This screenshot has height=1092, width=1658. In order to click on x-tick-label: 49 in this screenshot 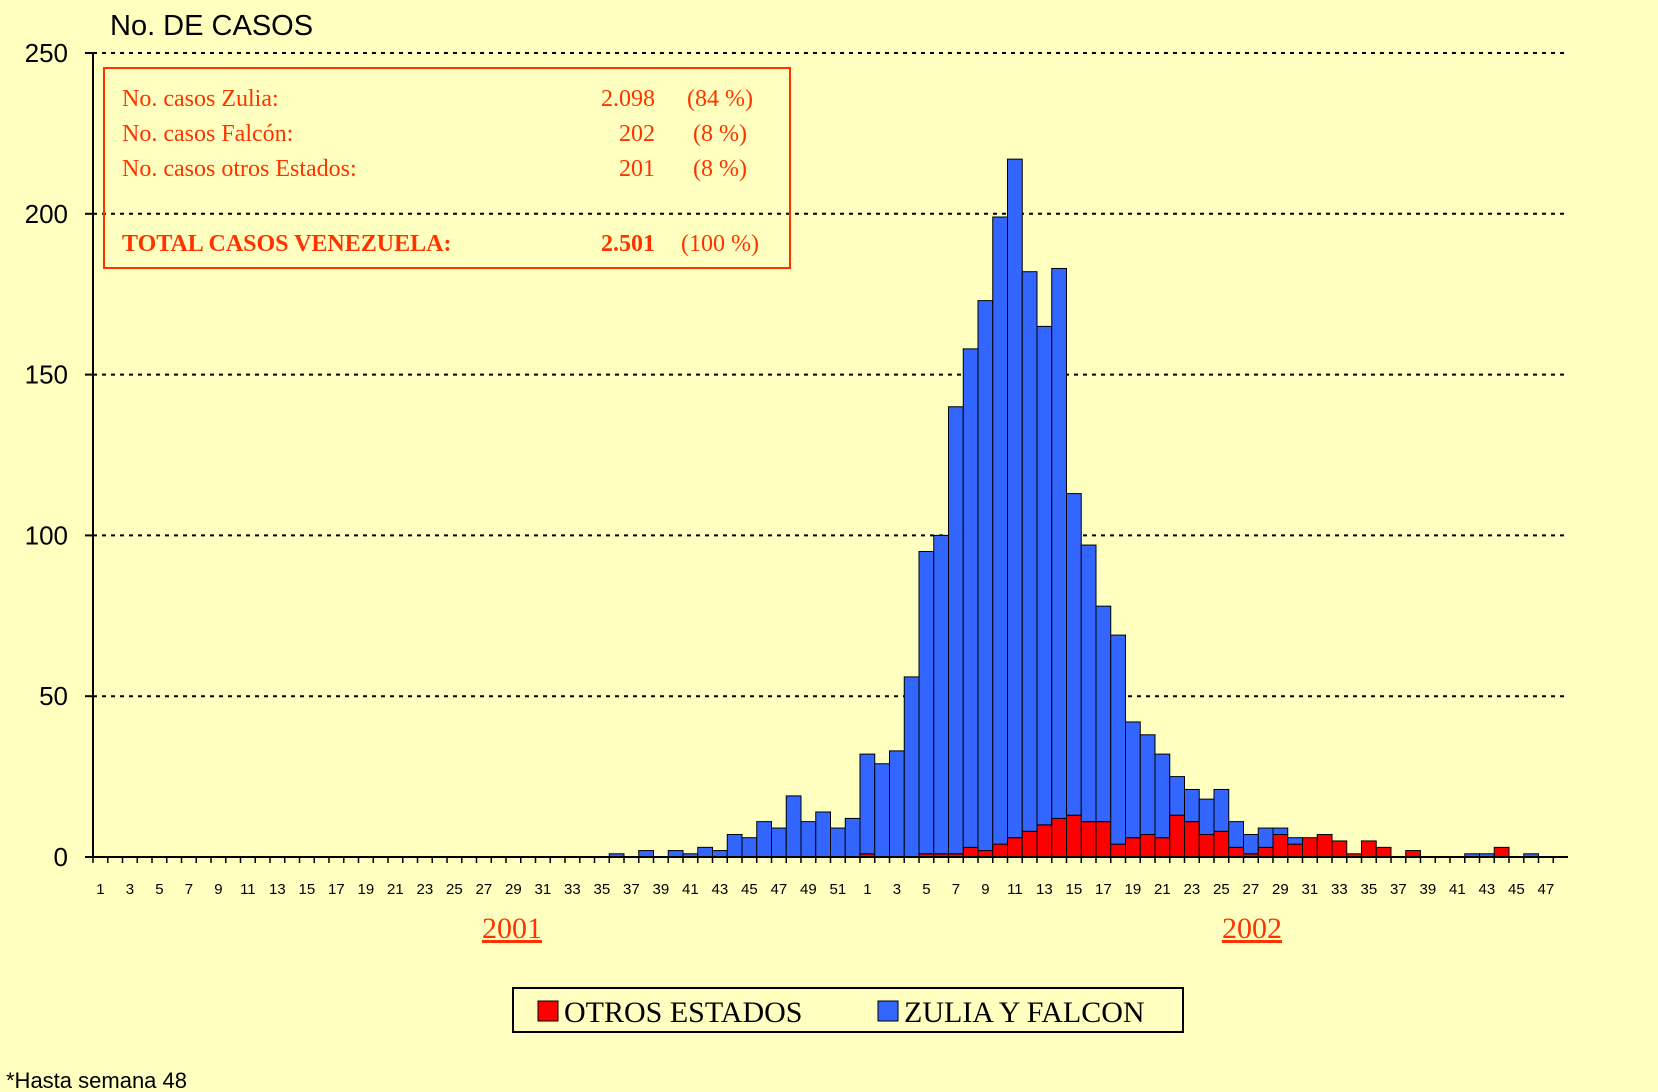, I will do `click(808, 889)`.